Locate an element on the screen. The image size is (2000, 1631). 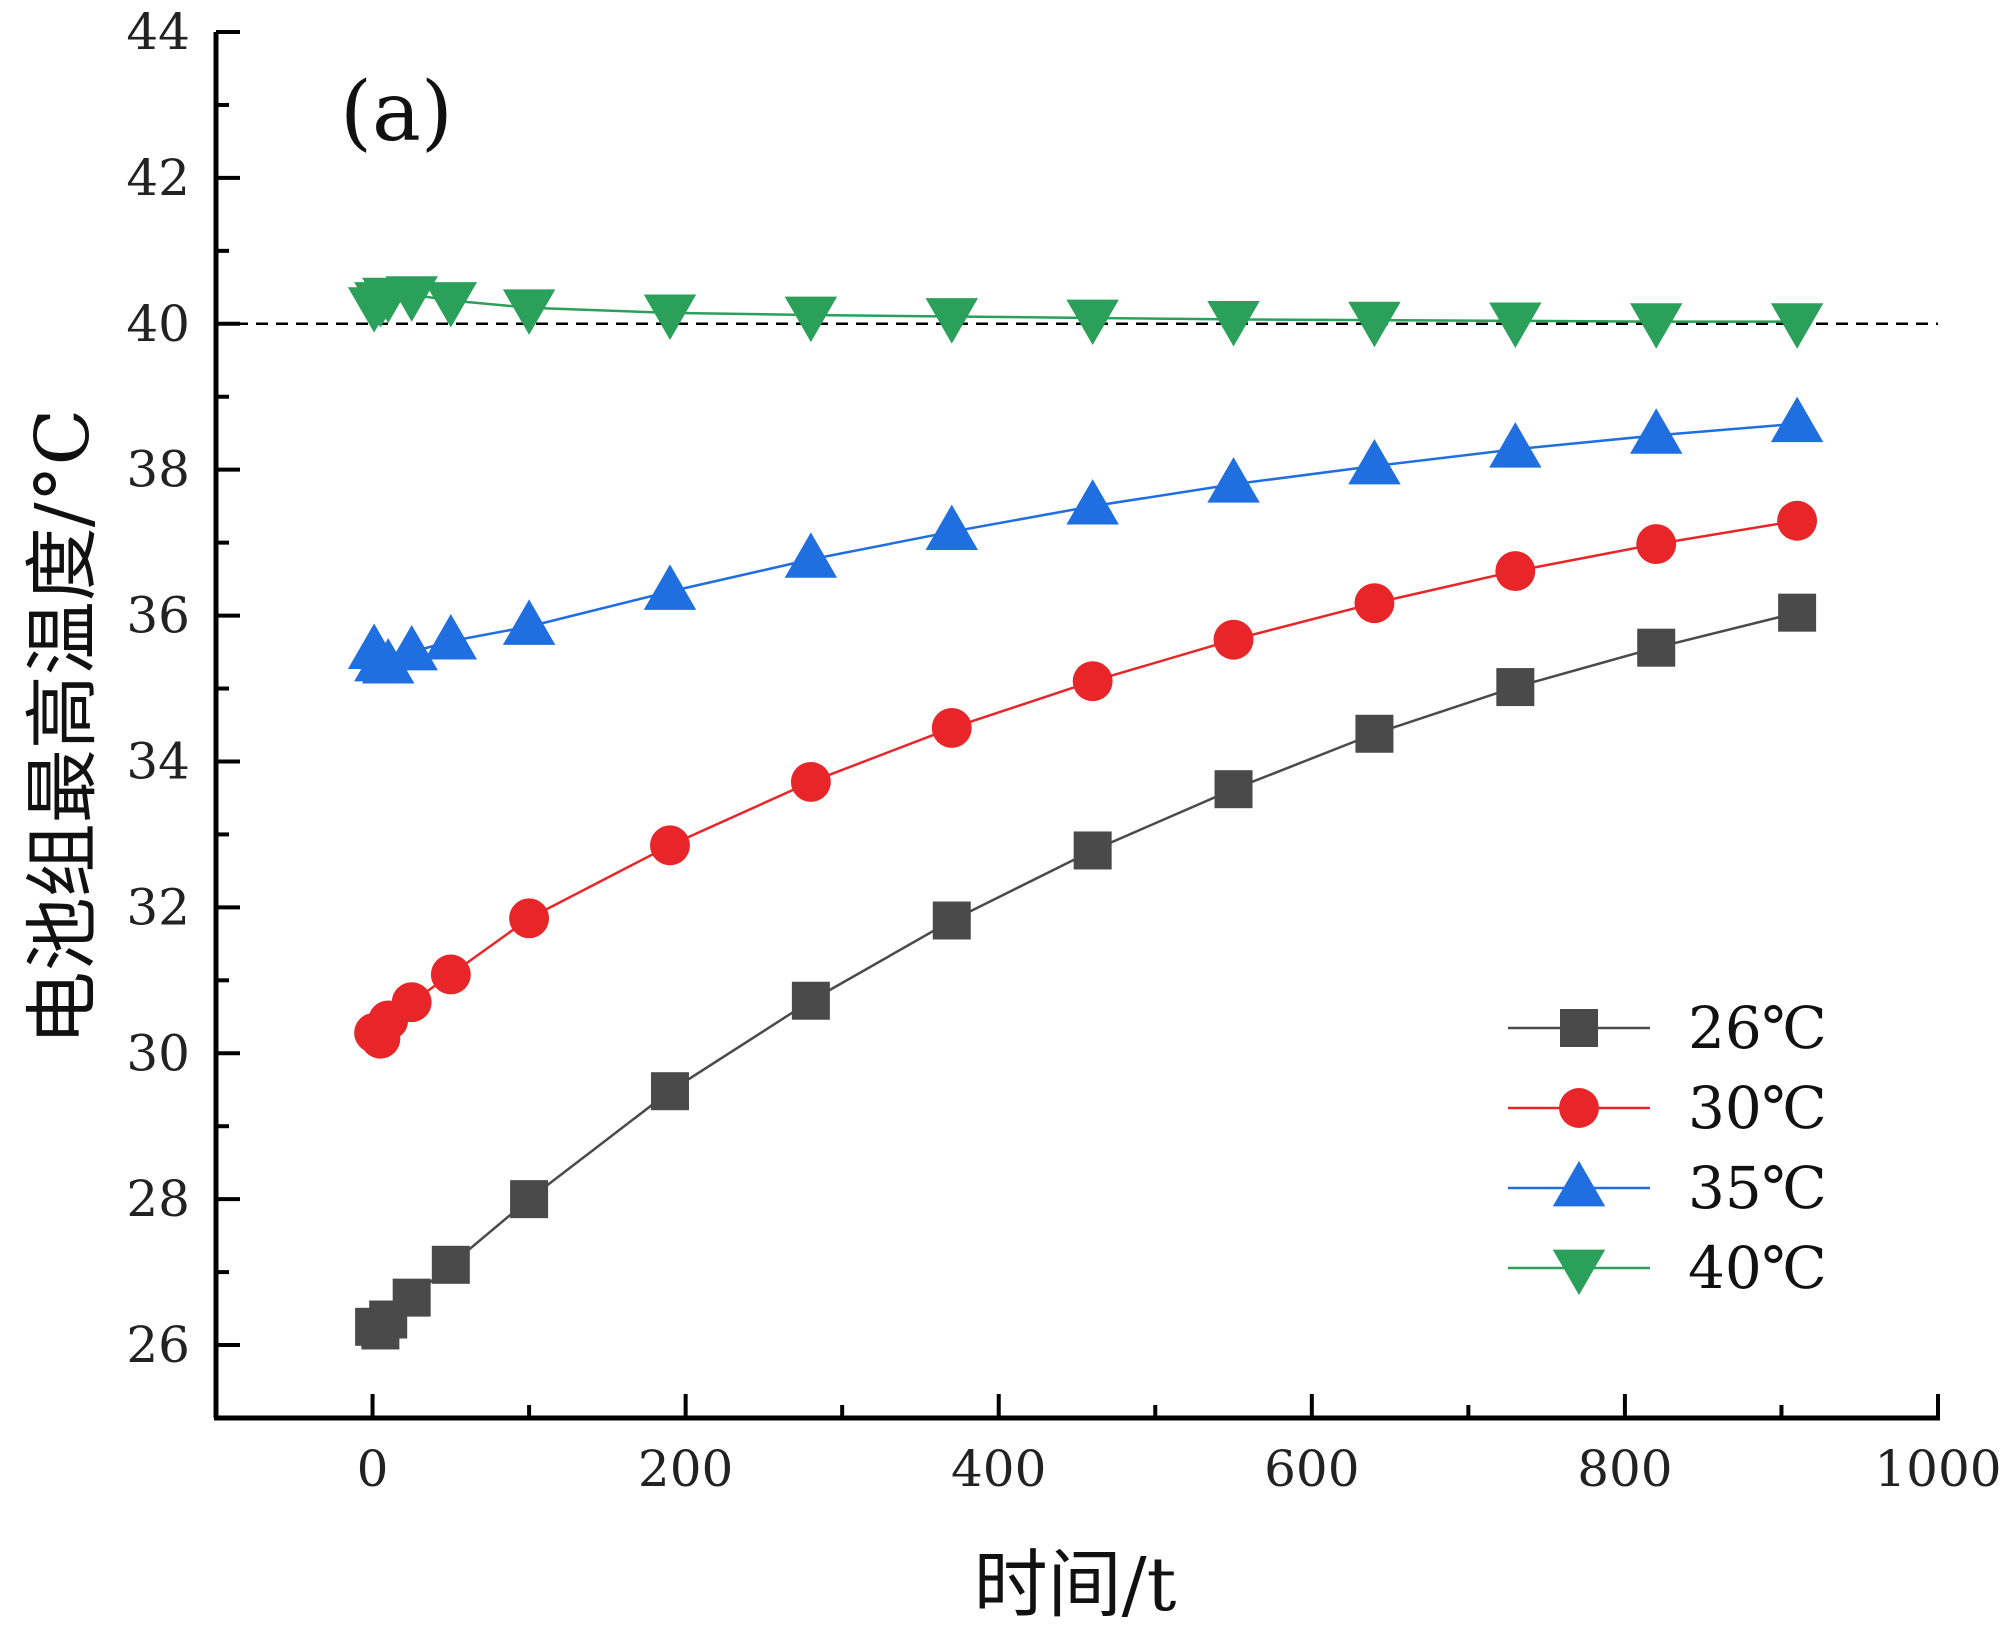
legend-label: 26℃ is located at coordinates (1757, 1028).